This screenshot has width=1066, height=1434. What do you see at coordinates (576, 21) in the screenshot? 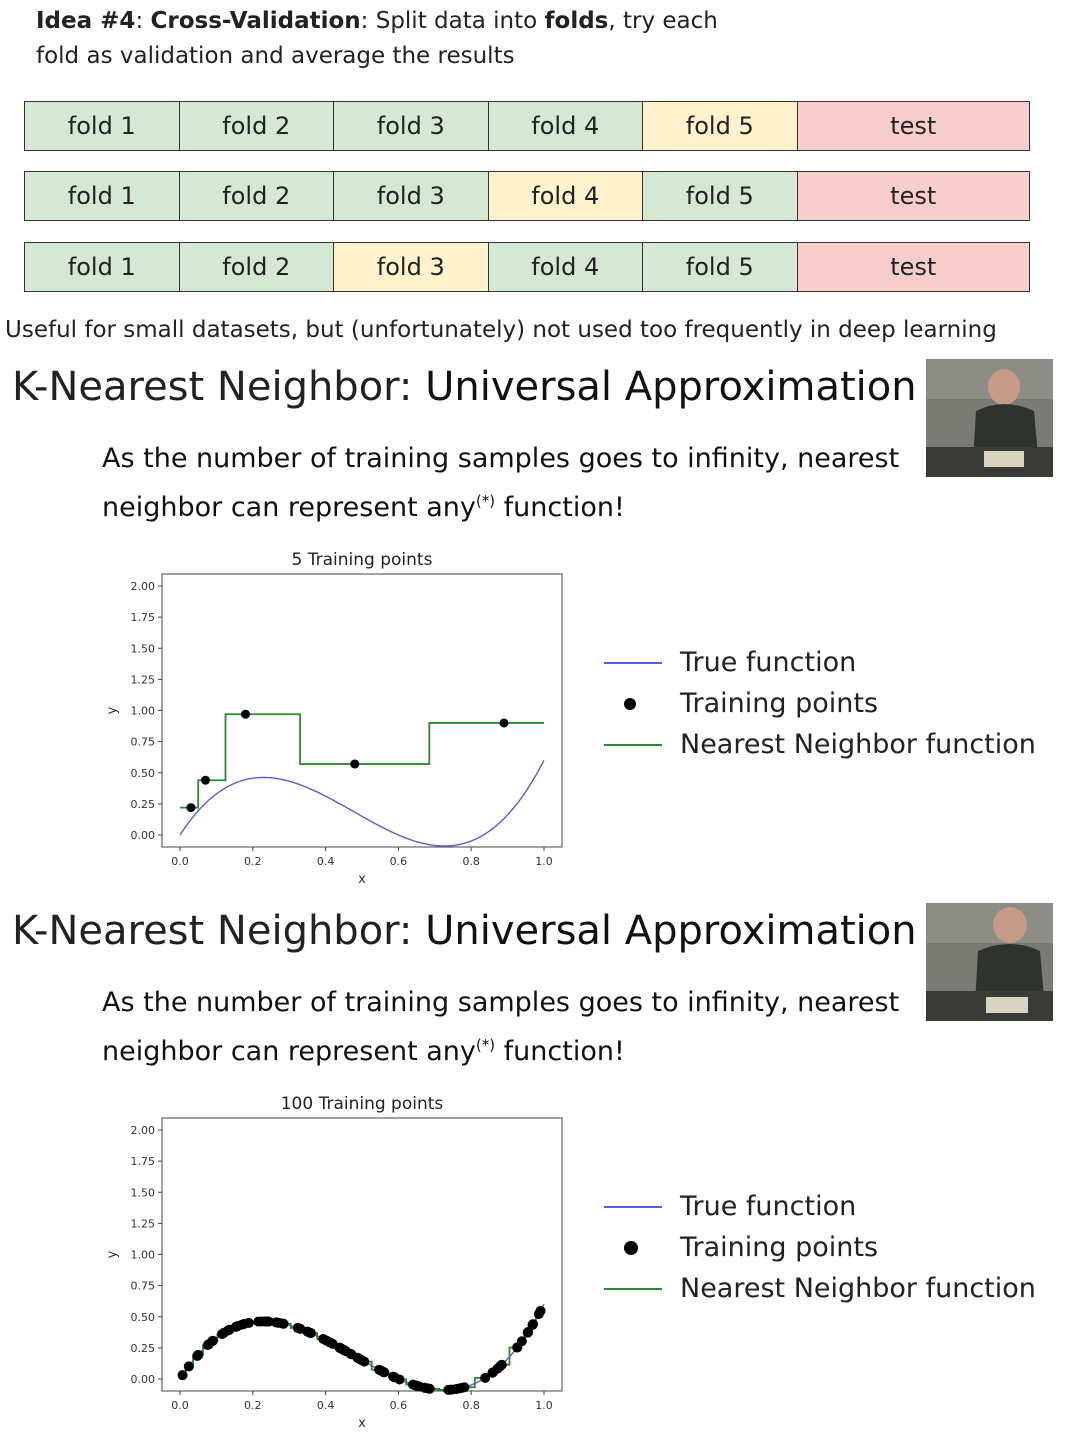
I see `idea-folds: folds` at bounding box center [576, 21].